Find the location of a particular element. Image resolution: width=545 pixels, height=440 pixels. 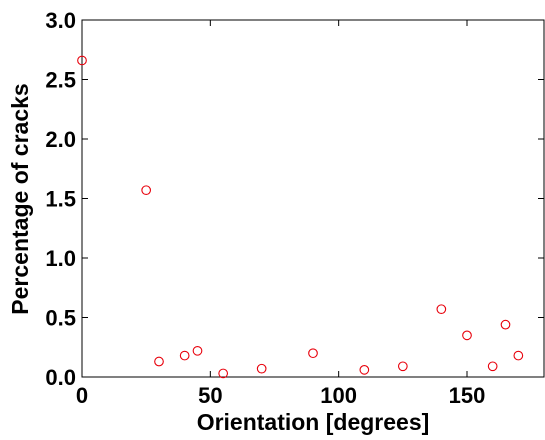

y-tick-label: 2.5 is located at coordinates (60, 80).